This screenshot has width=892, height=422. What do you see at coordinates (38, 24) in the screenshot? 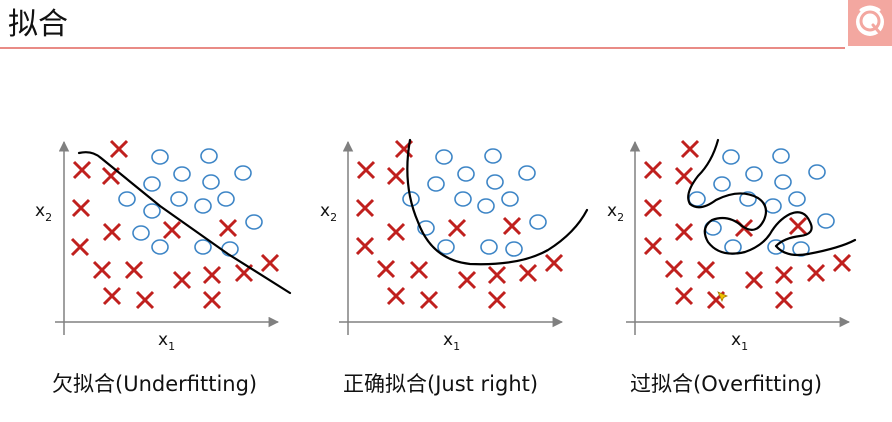
I see `slide-title: 拟合` at bounding box center [38, 24].